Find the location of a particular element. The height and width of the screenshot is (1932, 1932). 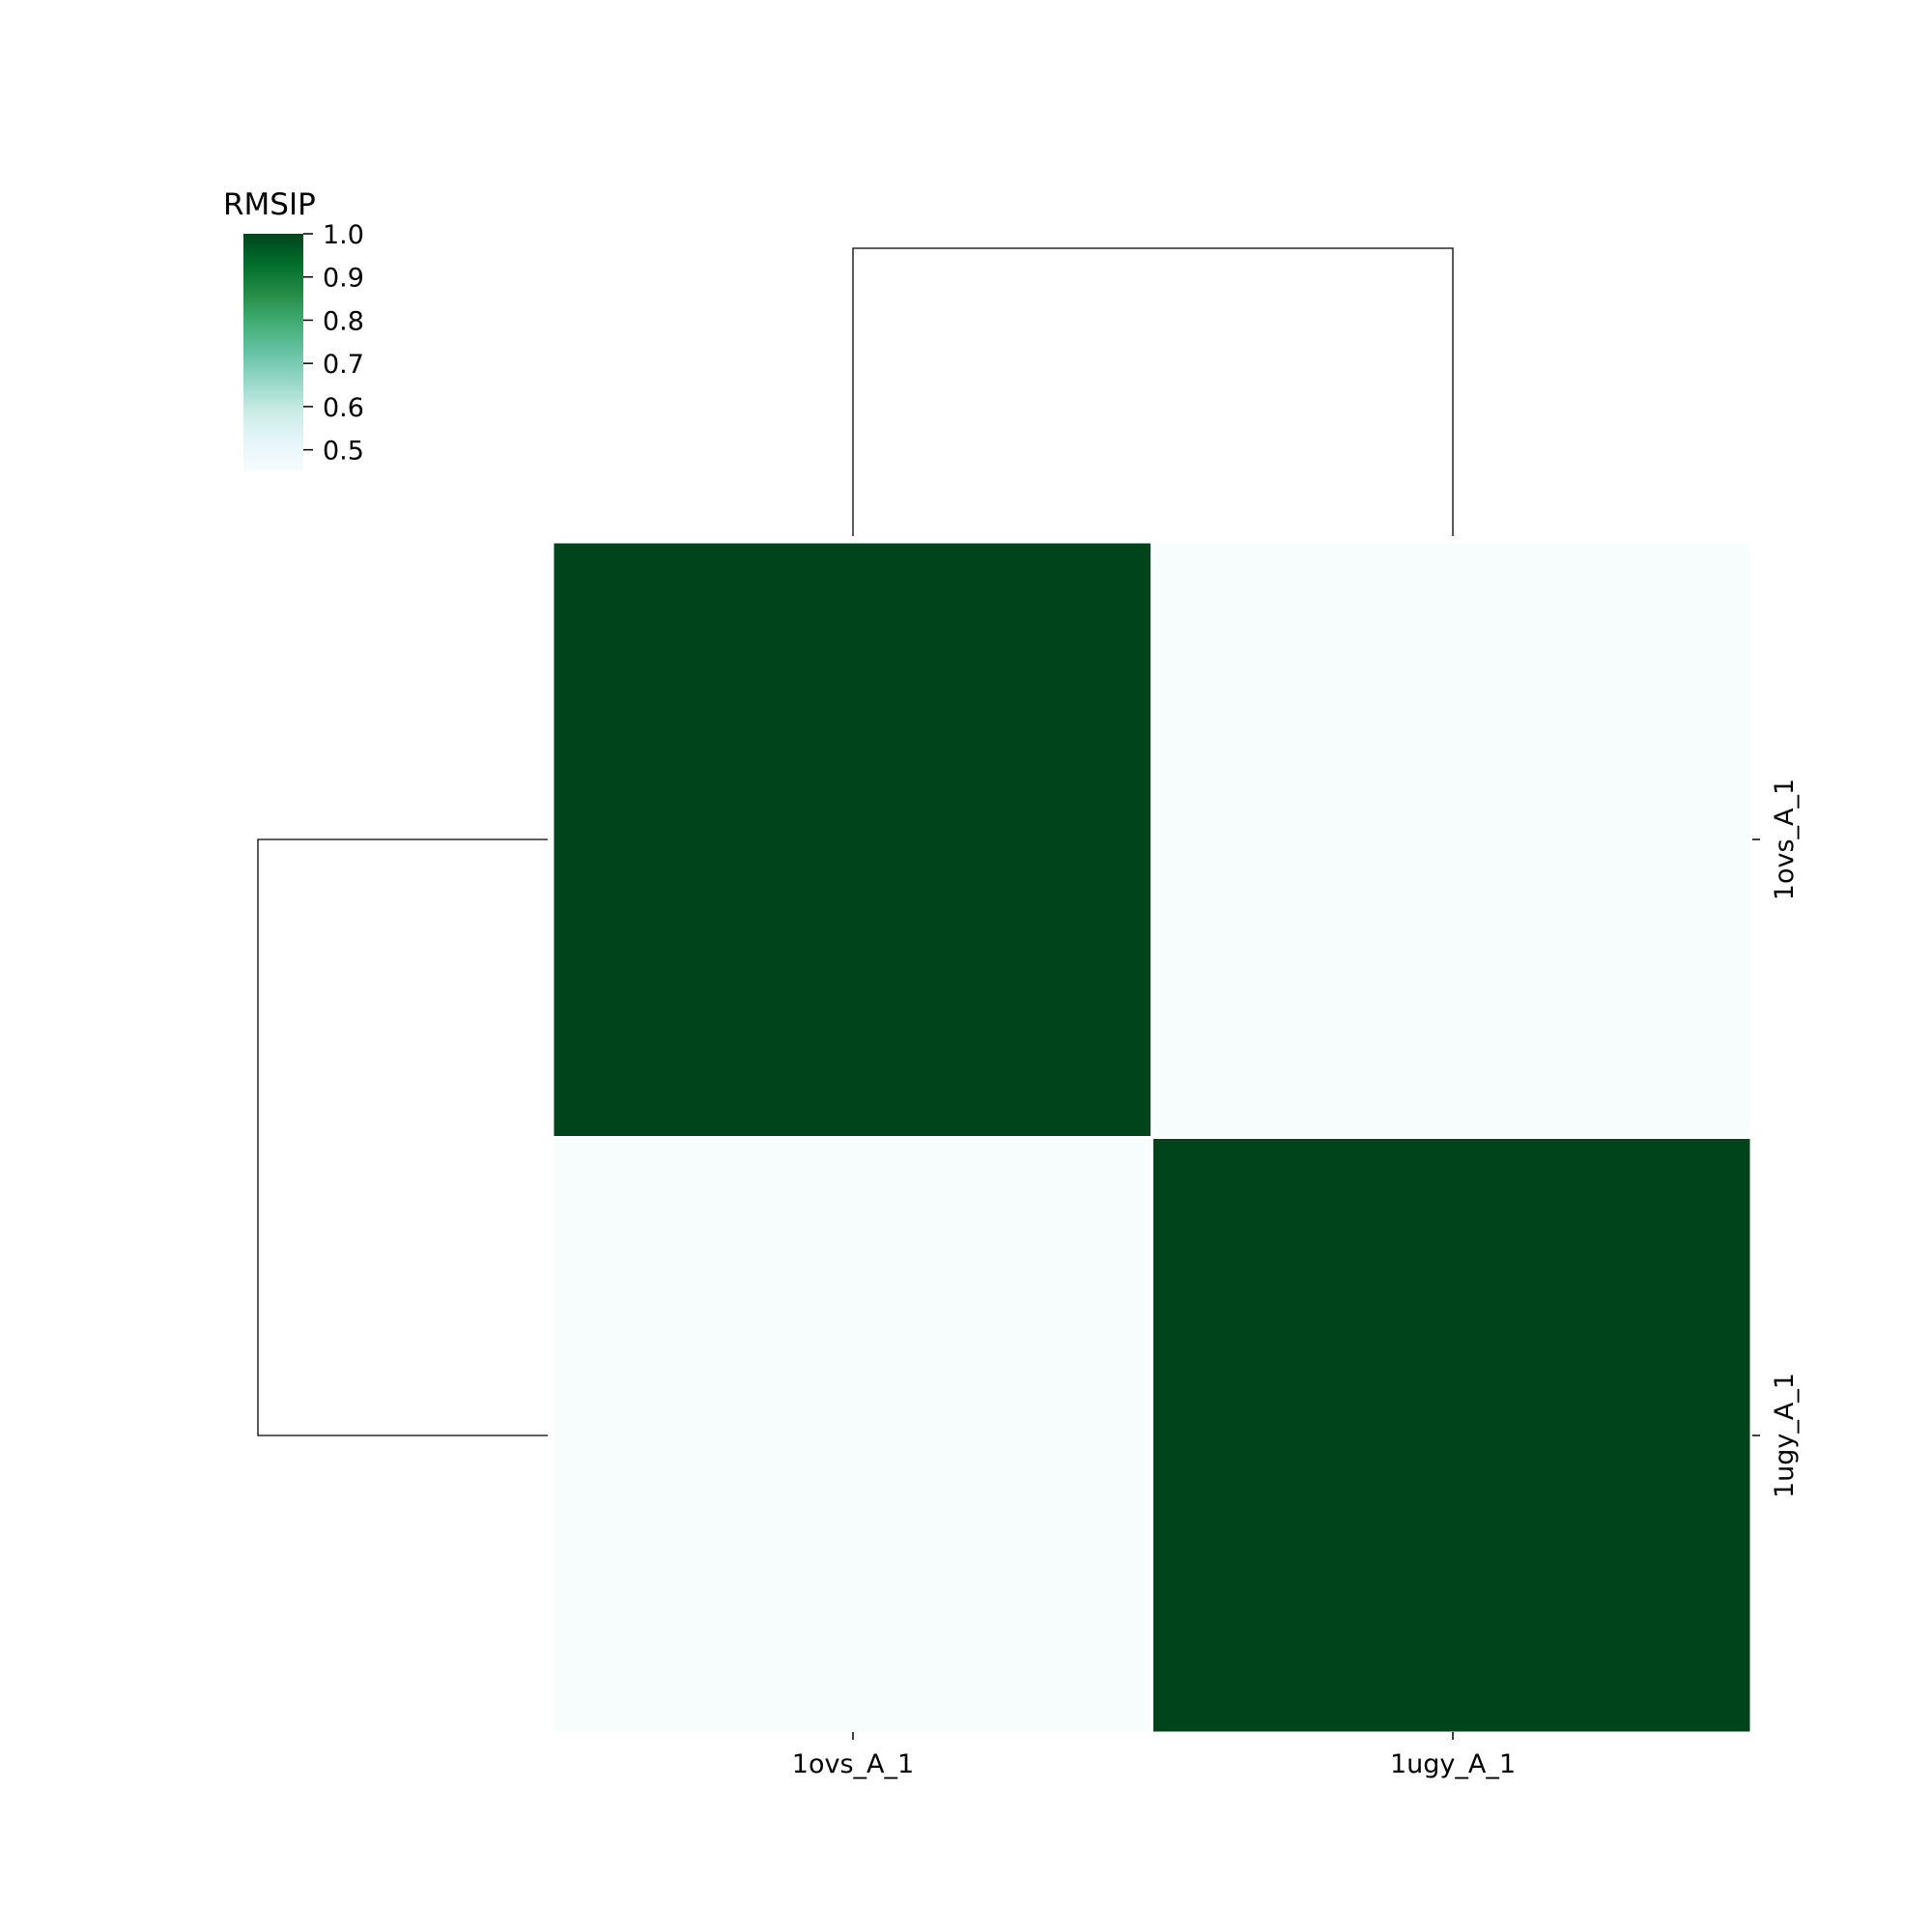

colorbar: RMSIP 1.0 0.9 0.8 0.7 0.6 0.5 is located at coordinates (293, 329).